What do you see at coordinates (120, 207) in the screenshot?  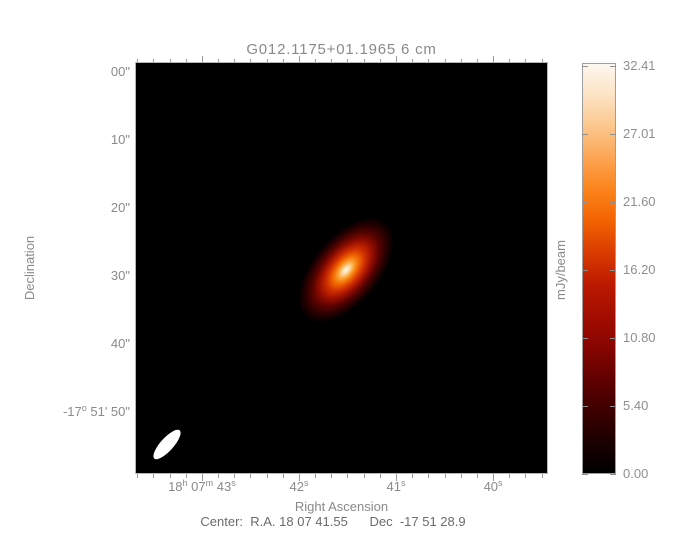 I see `y-tick-label: 20"` at bounding box center [120, 207].